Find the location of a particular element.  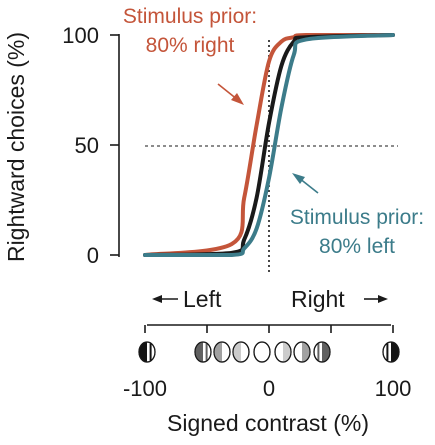

right-label: Right is located at coordinates (318, 299).